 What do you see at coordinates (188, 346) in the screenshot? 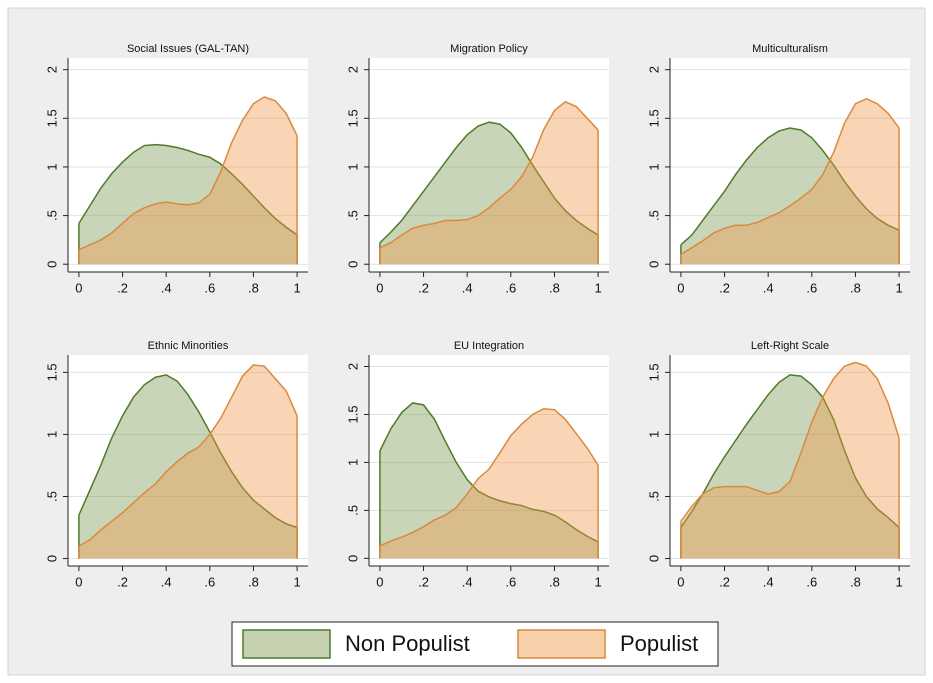
I see `subplot-title: Ethnic Minorities` at bounding box center [188, 346].